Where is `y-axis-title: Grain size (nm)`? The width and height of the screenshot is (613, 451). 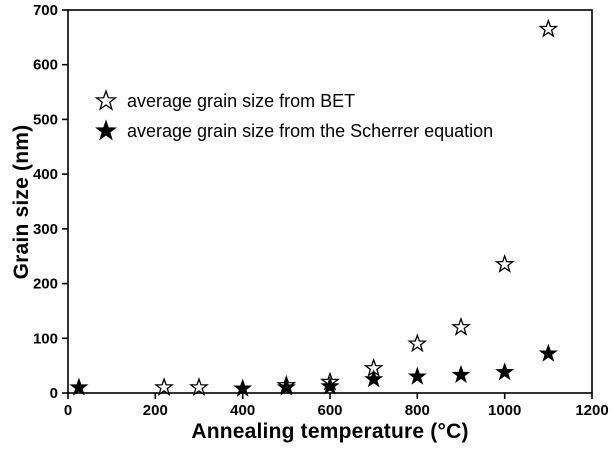
y-axis-title: Grain size (nm) is located at coordinates (21, 202).